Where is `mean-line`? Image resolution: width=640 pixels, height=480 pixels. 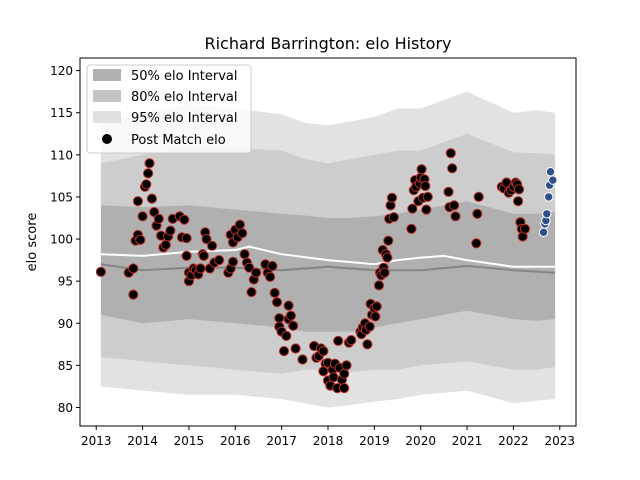
mean-line is located at coordinates (328, 256).